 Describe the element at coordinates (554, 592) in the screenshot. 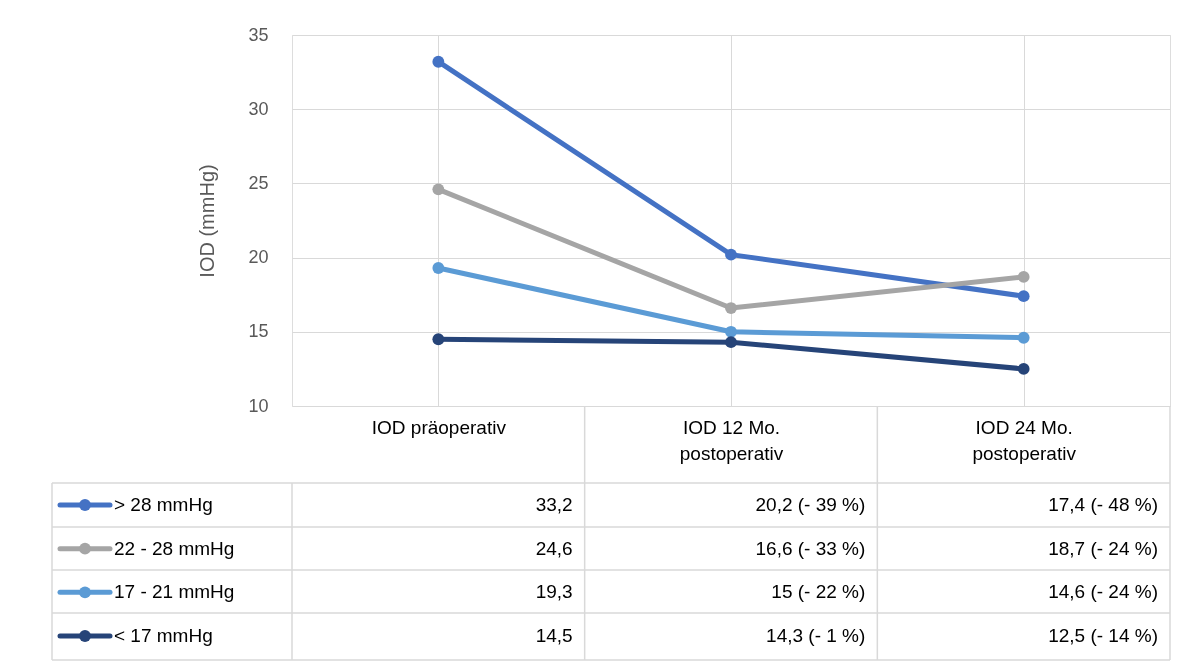

I see `data-label: 19,3` at that location.